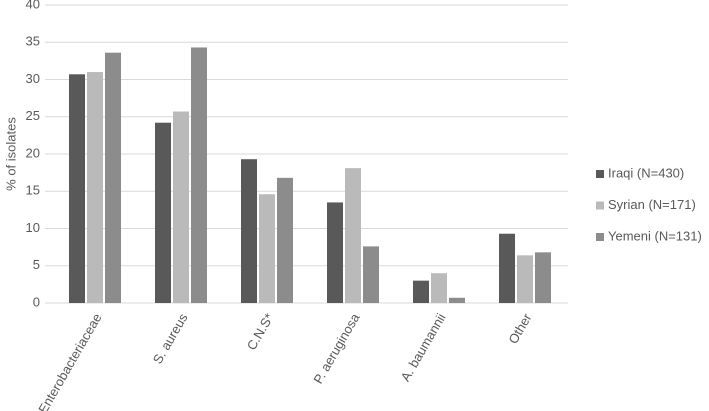  Describe the element at coordinates (33, 190) in the screenshot. I see `y-tick-label: 15` at that location.